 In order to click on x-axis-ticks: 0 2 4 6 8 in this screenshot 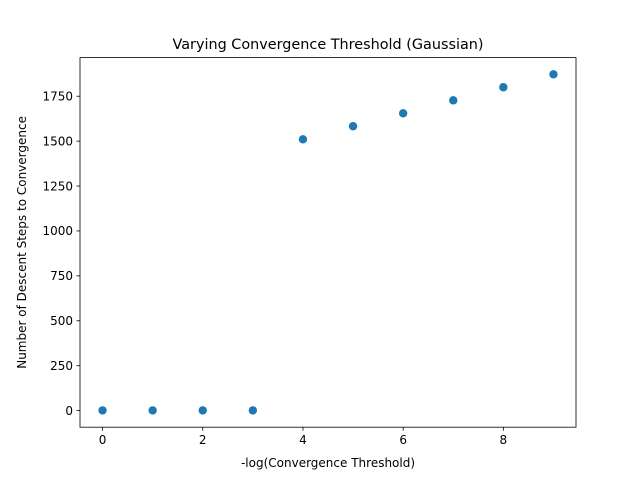, I will do `click(303, 437)`.